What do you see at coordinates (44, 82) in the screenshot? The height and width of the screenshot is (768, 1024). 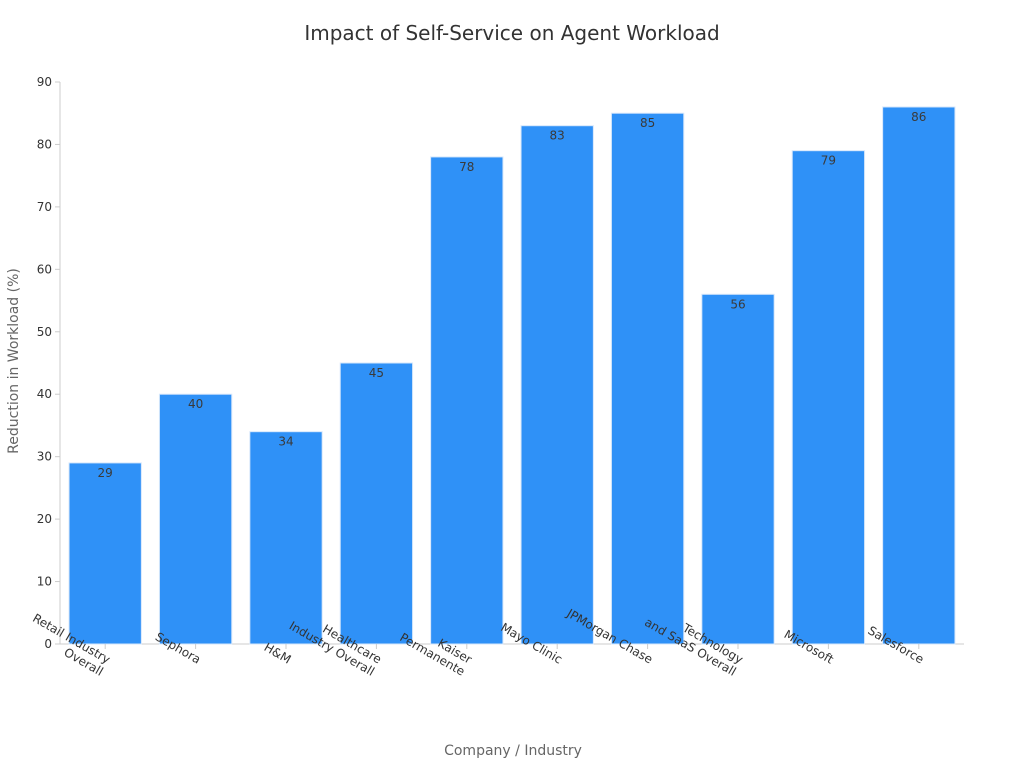 I see `y-tick-label: 90` at bounding box center [44, 82].